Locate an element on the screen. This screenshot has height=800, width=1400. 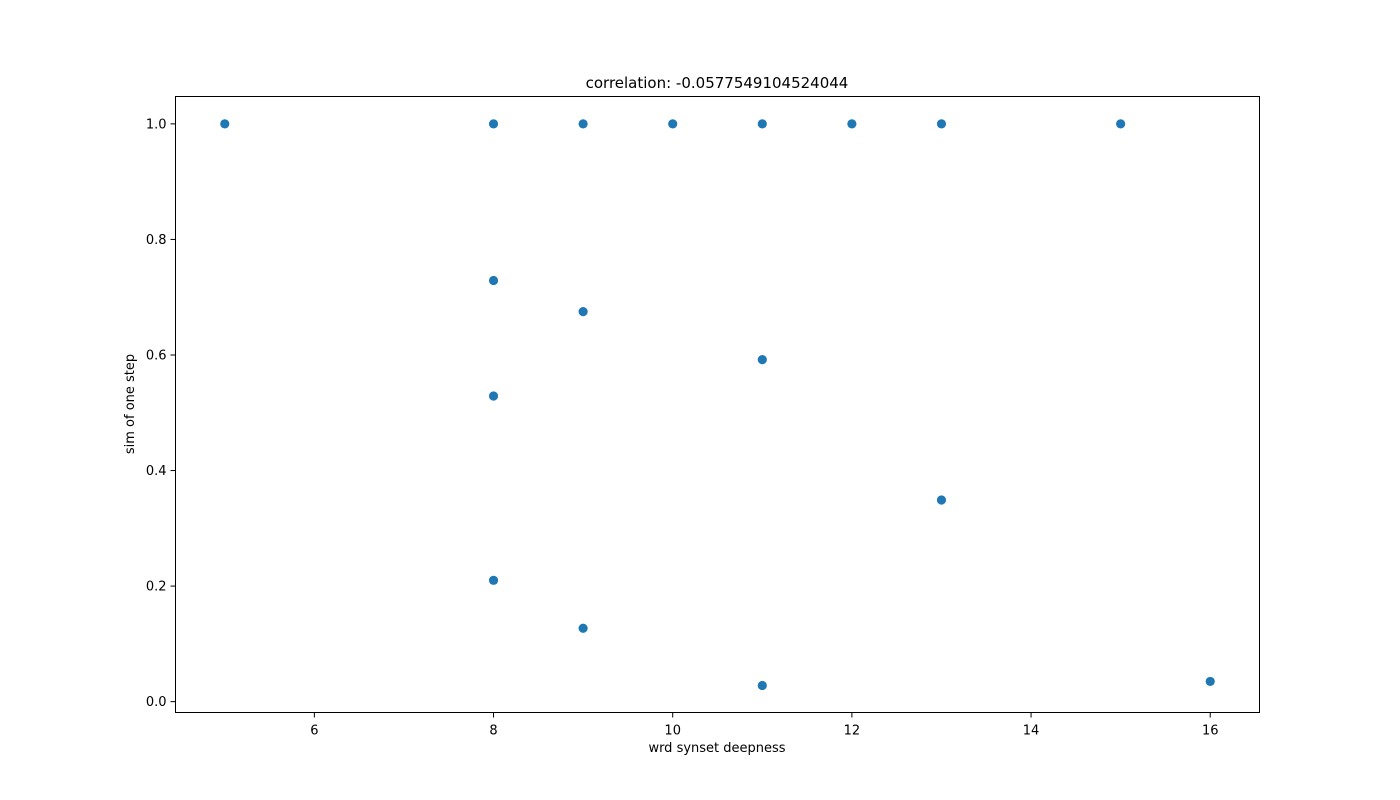
x-tick-label: 10 is located at coordinates (672, 731).